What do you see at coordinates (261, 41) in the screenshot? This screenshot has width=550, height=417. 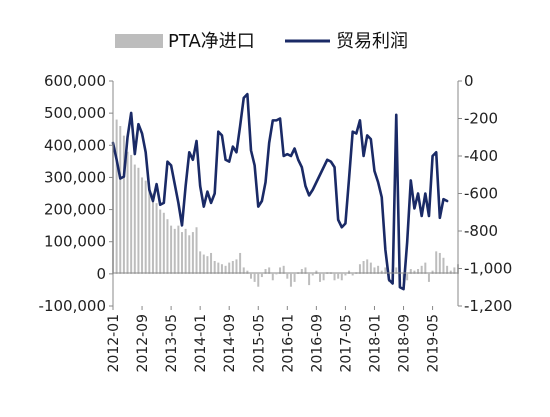 I see `legend: PTA净进口 贸易利润` at bounding box center [261, 41].